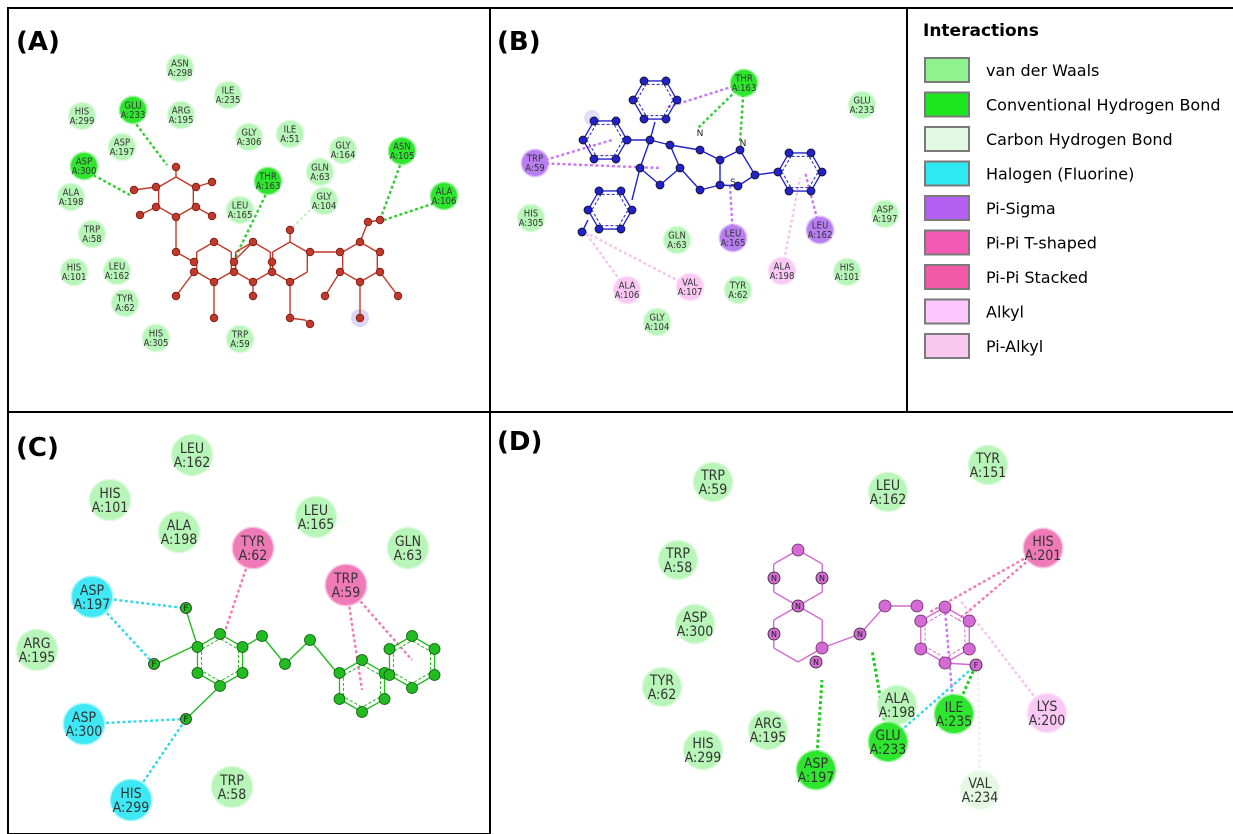 This screenshot has width=1233, height=834. Describe the element at coordinates (976, 665) in the screenshot. I see `atom-label: F` at that location.